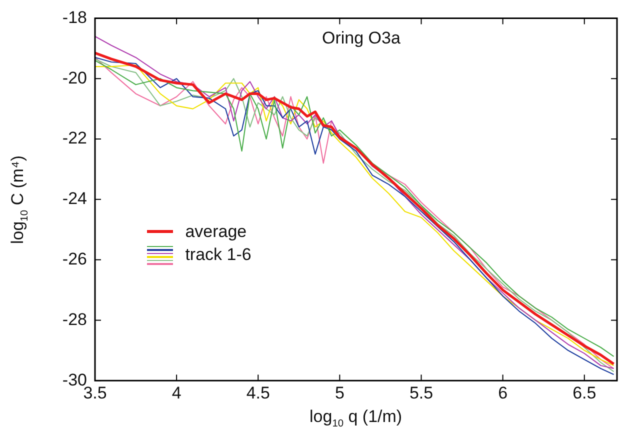 Image resolution: width=620 pixels, height=437 pixels. What do you see at coordinates (339, 392) in the screenshot?
I see `x-tick-label: 5` at bounding box center [339, 392].